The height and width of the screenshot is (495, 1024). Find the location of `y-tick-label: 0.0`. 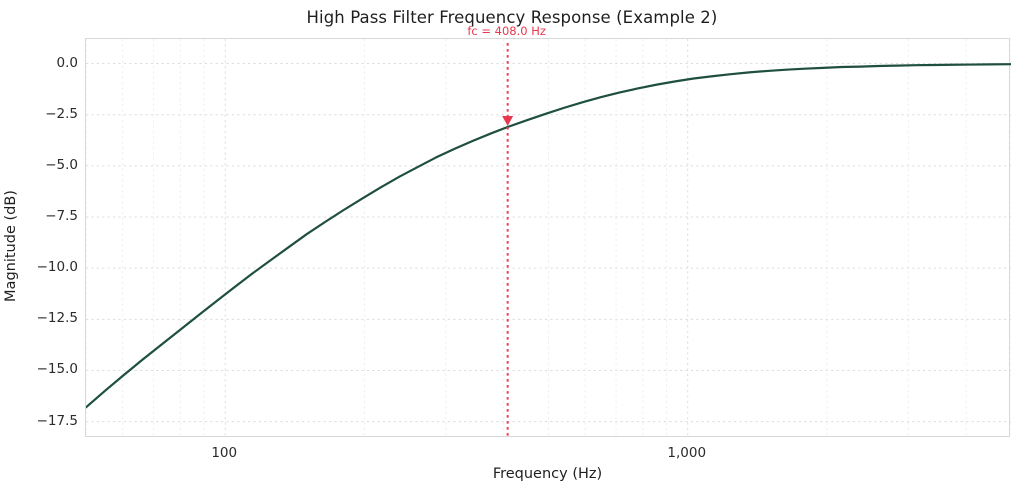

y-tick-label: 0.0 is located at coordinates (67, 62).